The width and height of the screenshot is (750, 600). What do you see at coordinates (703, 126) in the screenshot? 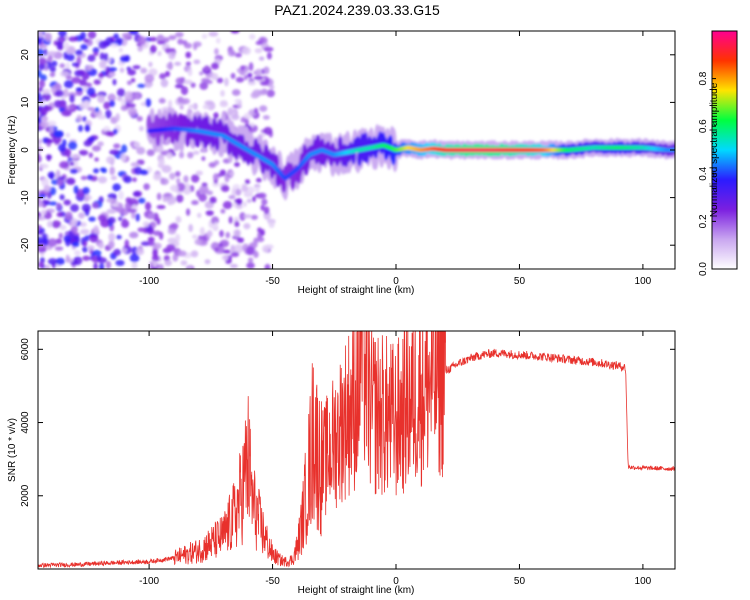
I see `colorbar-tick-label: 0.6` at bounding box center [703, 126].